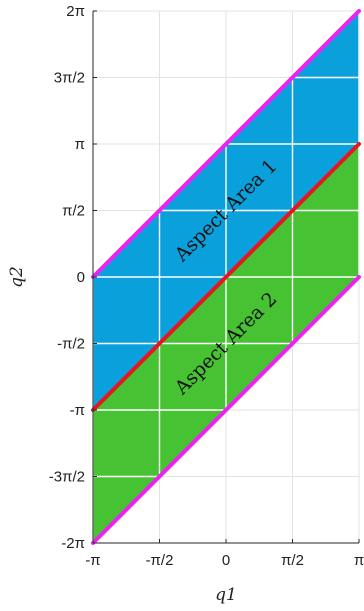  I want to click on x-tick-label: -π/2, so click(160, 560).